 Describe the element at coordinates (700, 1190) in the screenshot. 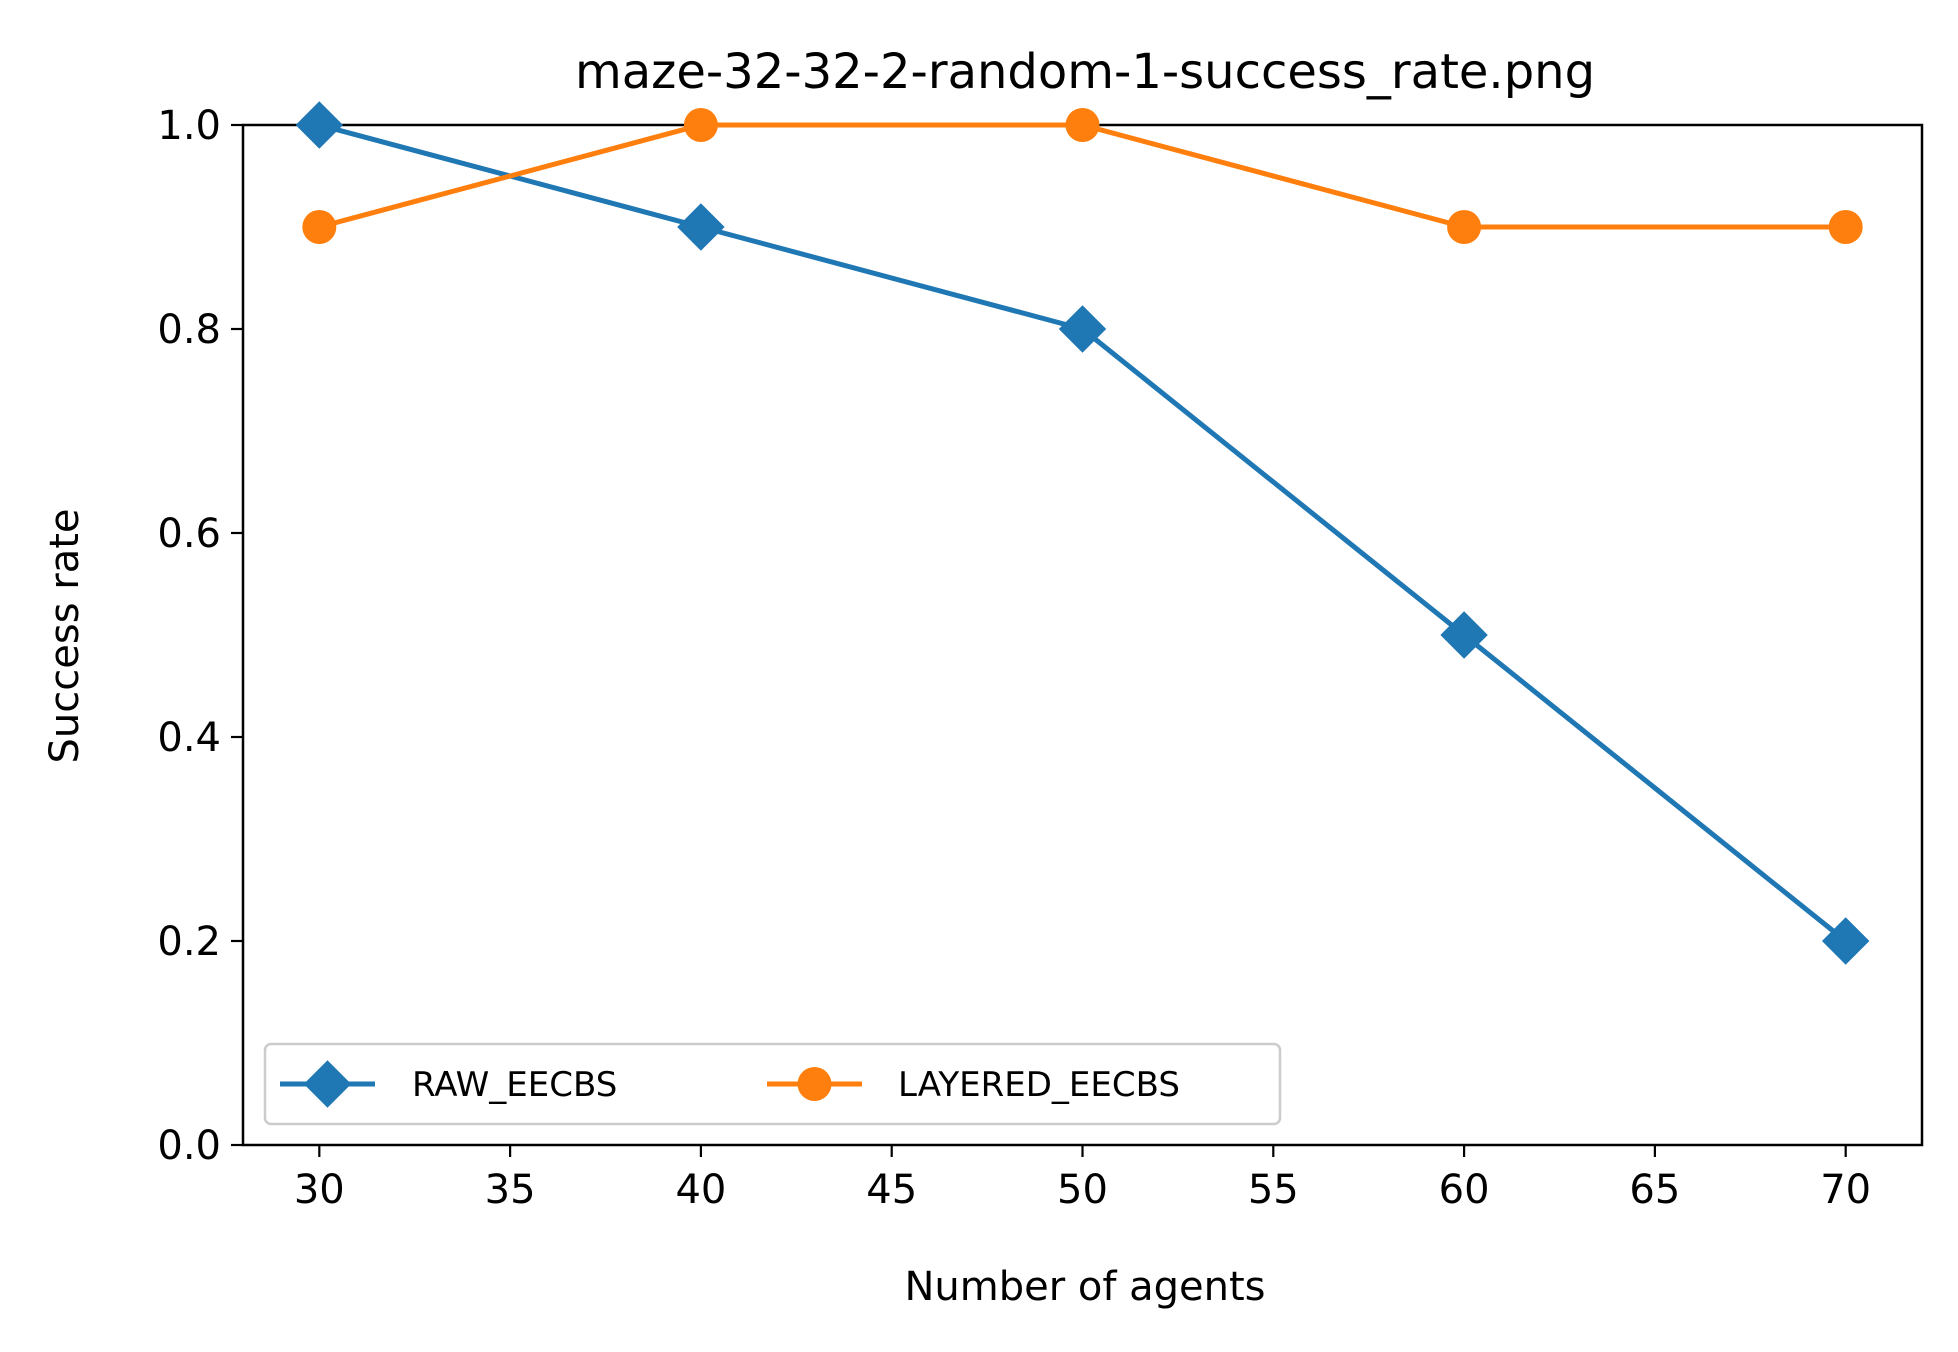

I see `x-tick-label: 40` at that location.